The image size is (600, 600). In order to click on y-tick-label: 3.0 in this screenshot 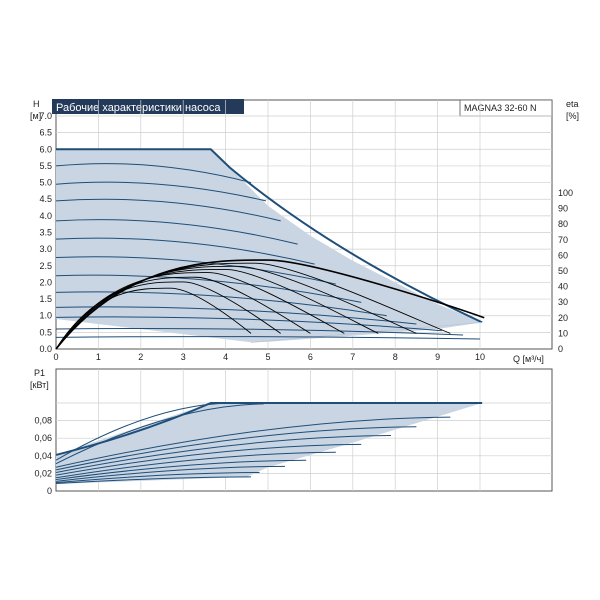, I will do `click(45, 249)`.